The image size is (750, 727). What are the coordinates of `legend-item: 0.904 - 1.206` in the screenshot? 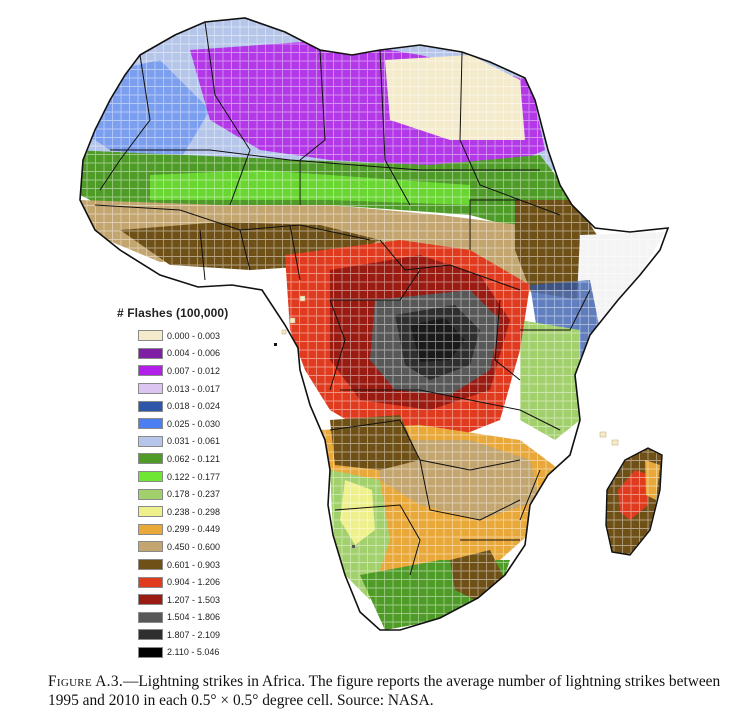 It's located at (204, 582).